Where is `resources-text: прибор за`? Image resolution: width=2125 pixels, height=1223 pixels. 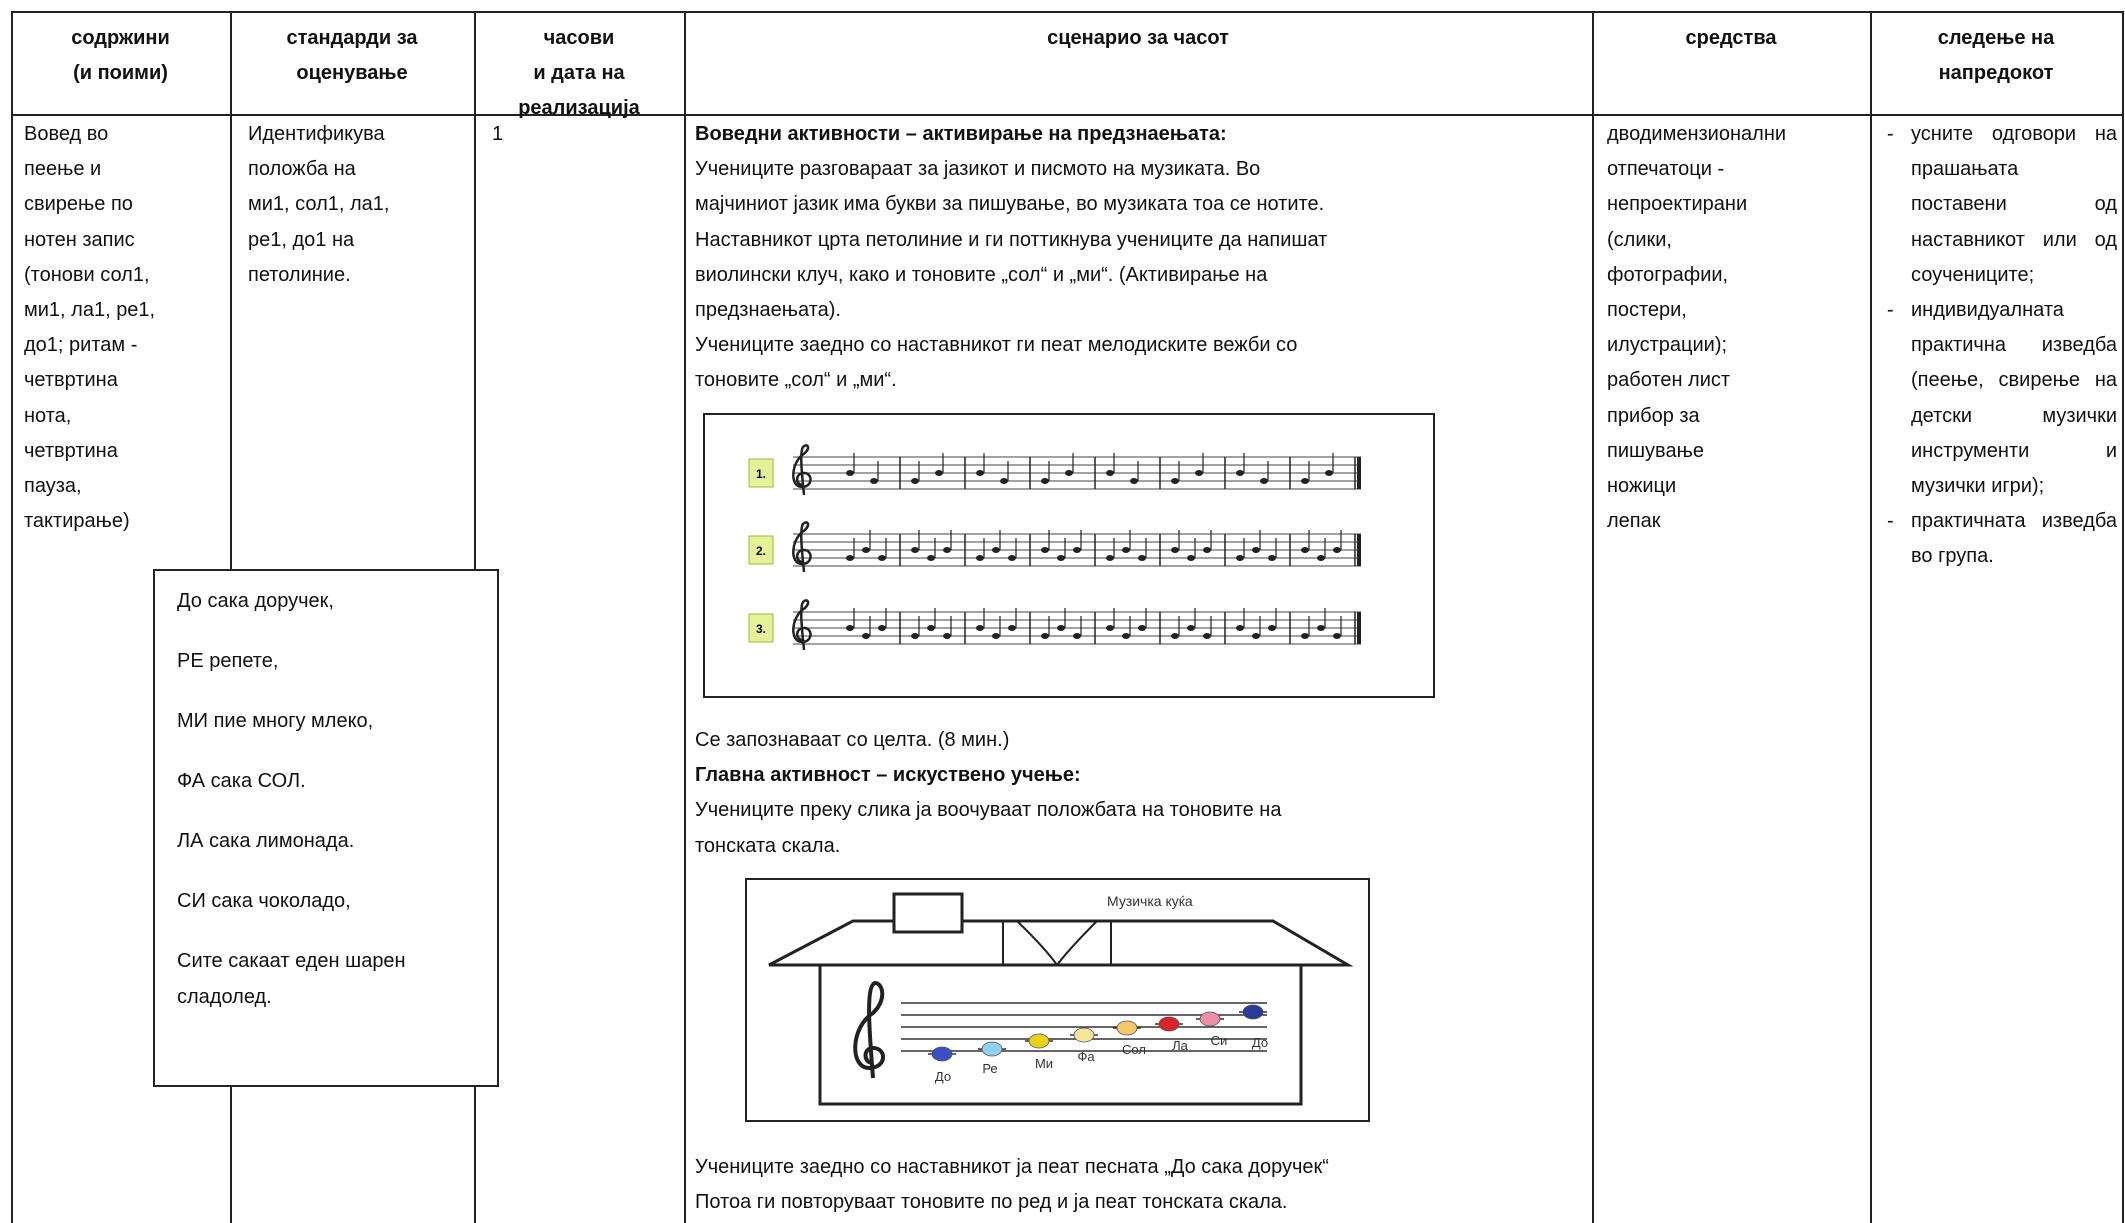 resources-text: прибор за is located at coordinates (1653, 415).